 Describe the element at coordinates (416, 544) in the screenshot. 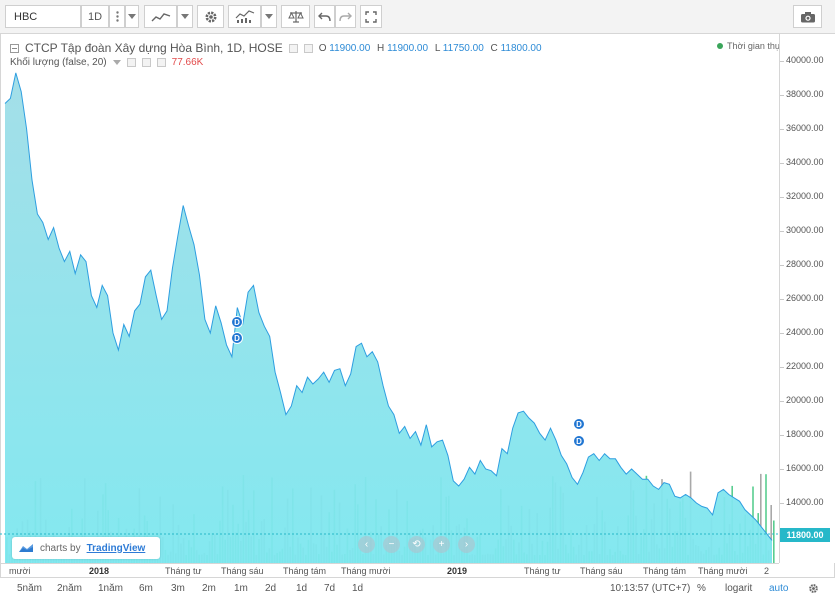

I see `reset-icon: ⟲` at that location.